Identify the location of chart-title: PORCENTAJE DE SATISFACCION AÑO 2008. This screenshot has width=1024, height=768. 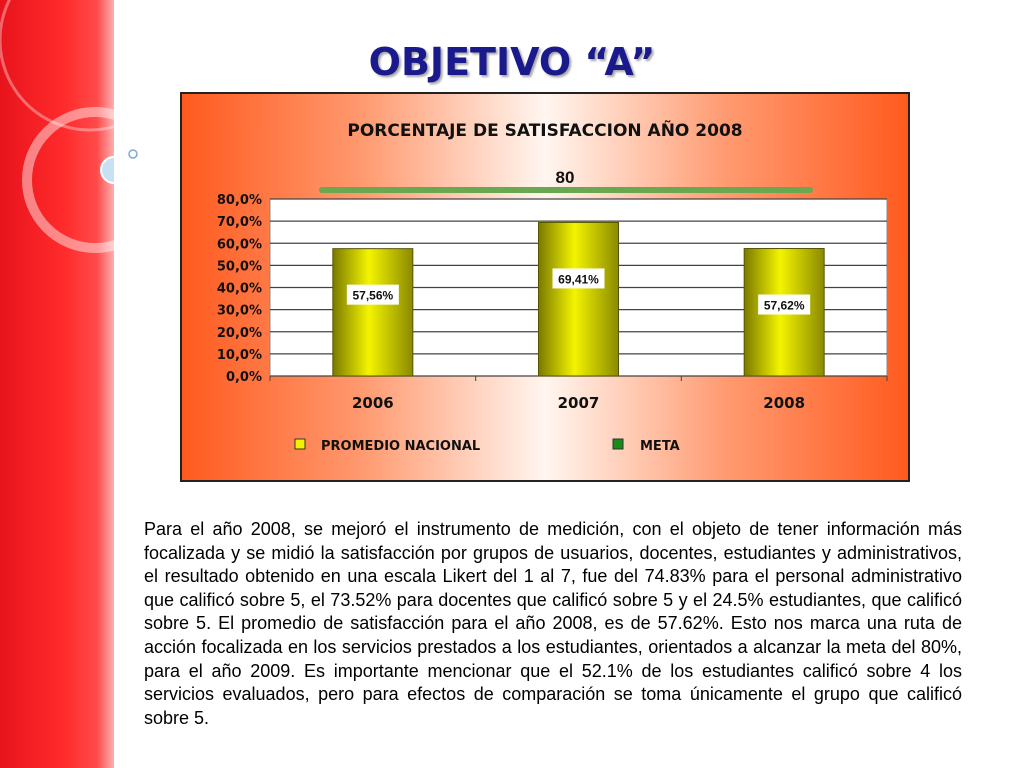
(544, 129).